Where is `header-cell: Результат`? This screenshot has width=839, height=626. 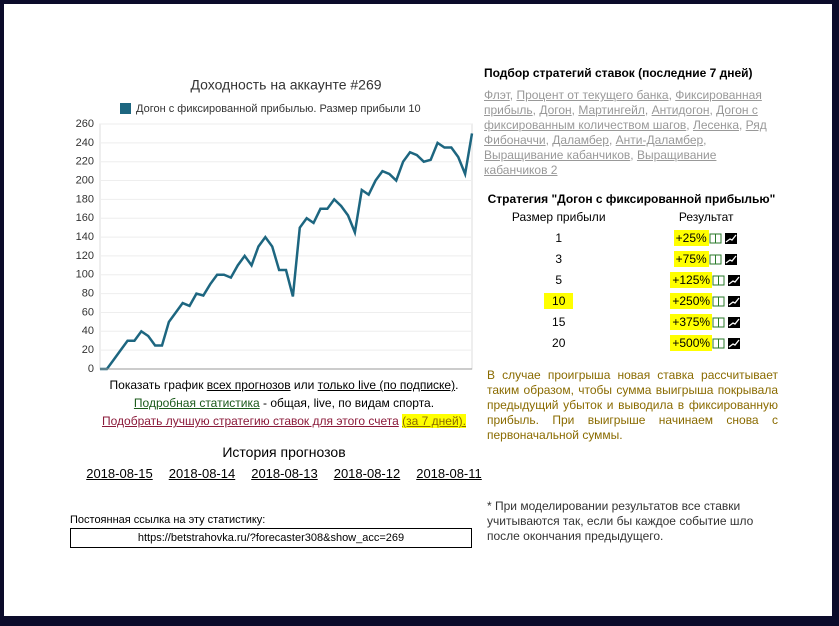 header-cell: Результат is located at coordinates (706, 216).